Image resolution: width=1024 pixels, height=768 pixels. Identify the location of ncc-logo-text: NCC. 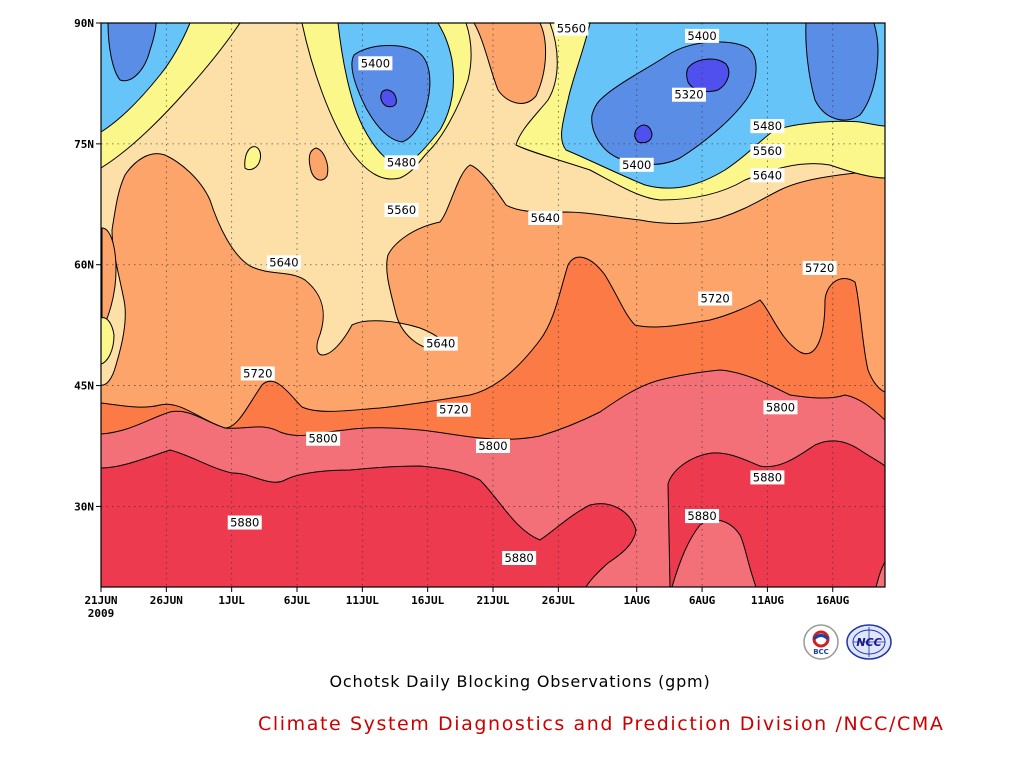
(868, 642).